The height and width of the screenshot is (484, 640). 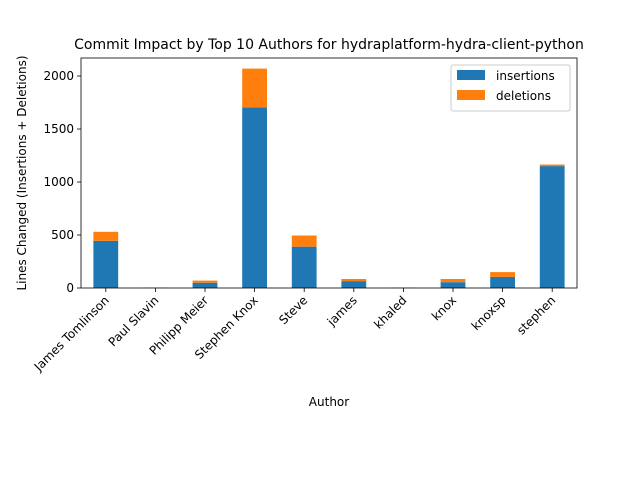 What do you see at coordinates (390, 312) in the screenshot?
I see `x-tick-label-6: khaled` at bounding box center [390, 312].